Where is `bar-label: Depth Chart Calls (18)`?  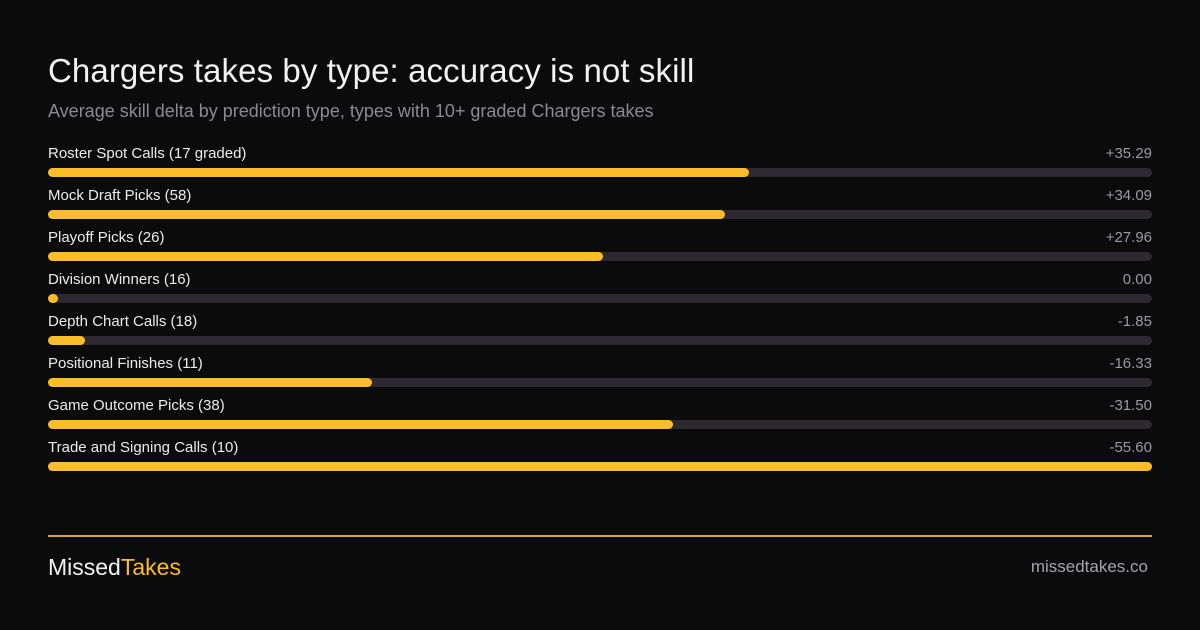
bar-label: Depth Chart Calls (18) is located at coordinates (123, 321).